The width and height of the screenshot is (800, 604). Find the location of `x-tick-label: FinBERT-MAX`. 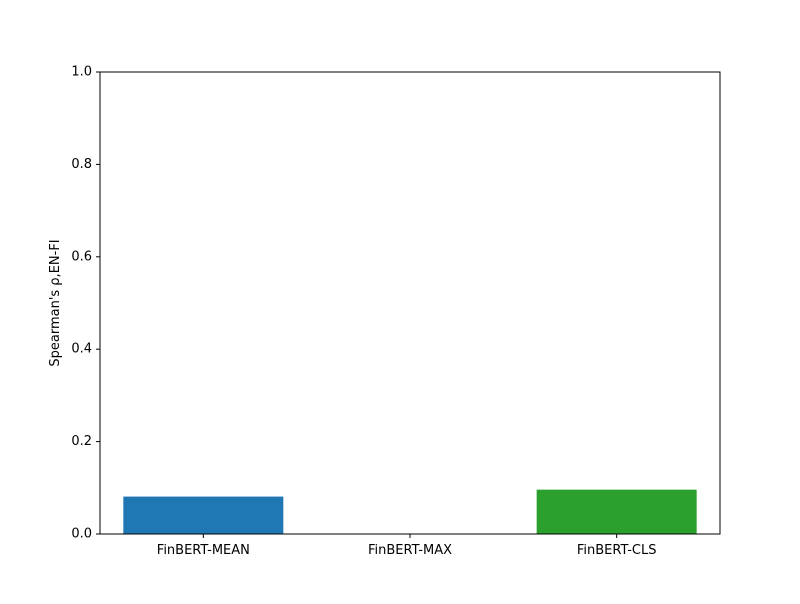

x-tick-label: FinBERT-MAX is located at coordinates (410, 550).